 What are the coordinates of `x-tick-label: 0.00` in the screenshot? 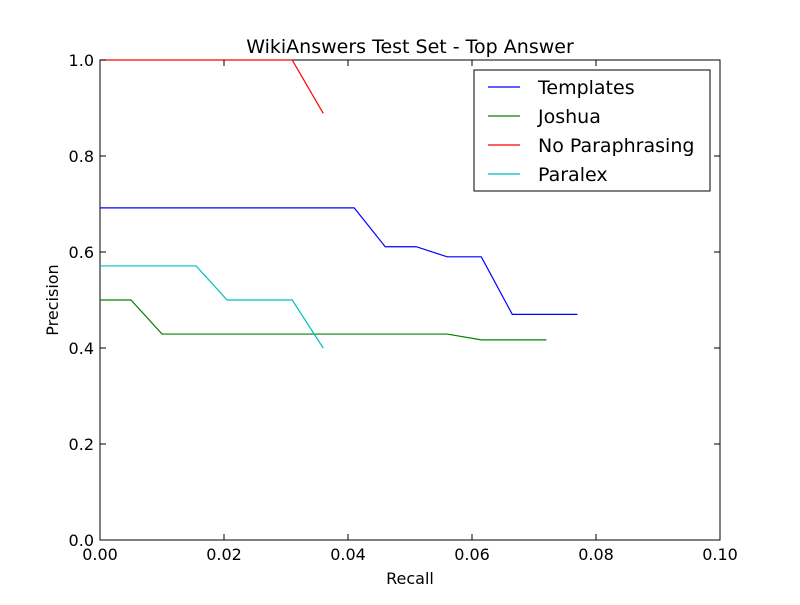 It's located at (100, 554).